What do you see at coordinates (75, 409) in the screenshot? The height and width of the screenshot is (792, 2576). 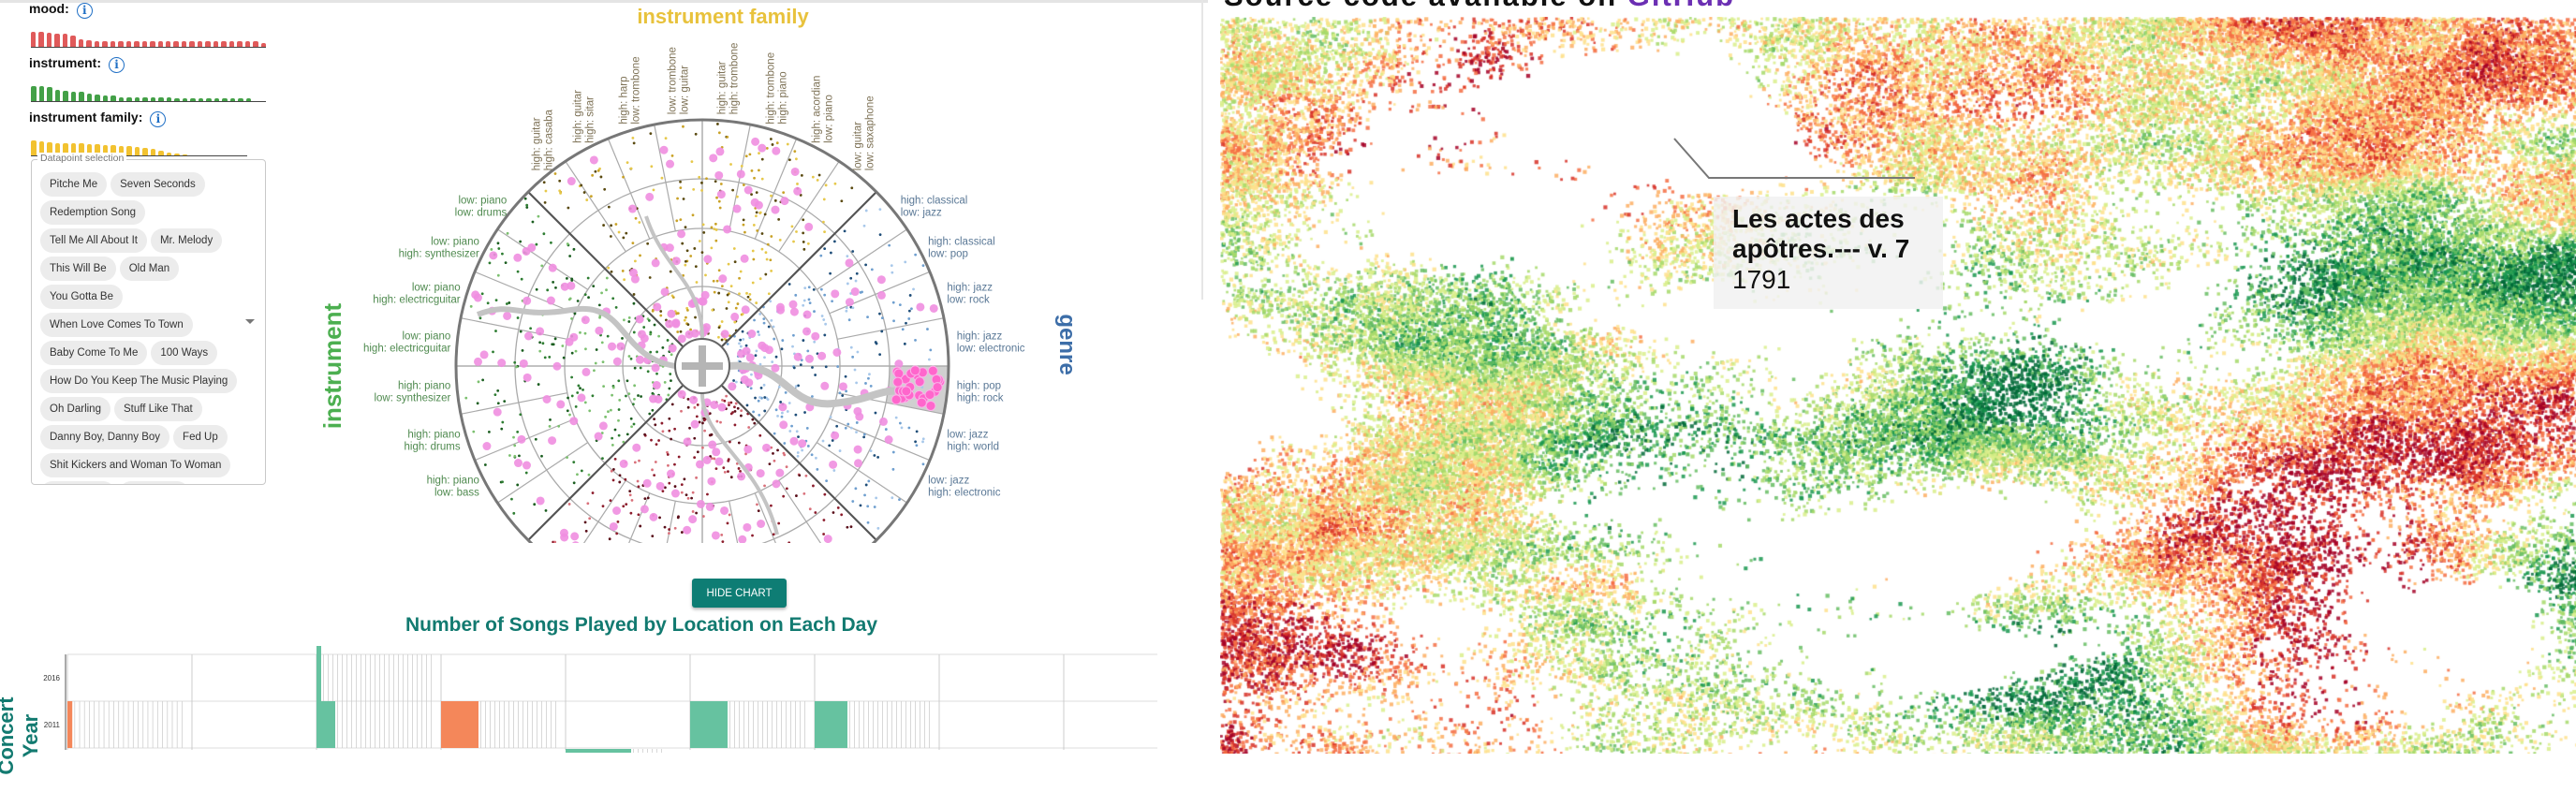 I see `song-chip: Oh Darling` at bounding box center [75, 409].